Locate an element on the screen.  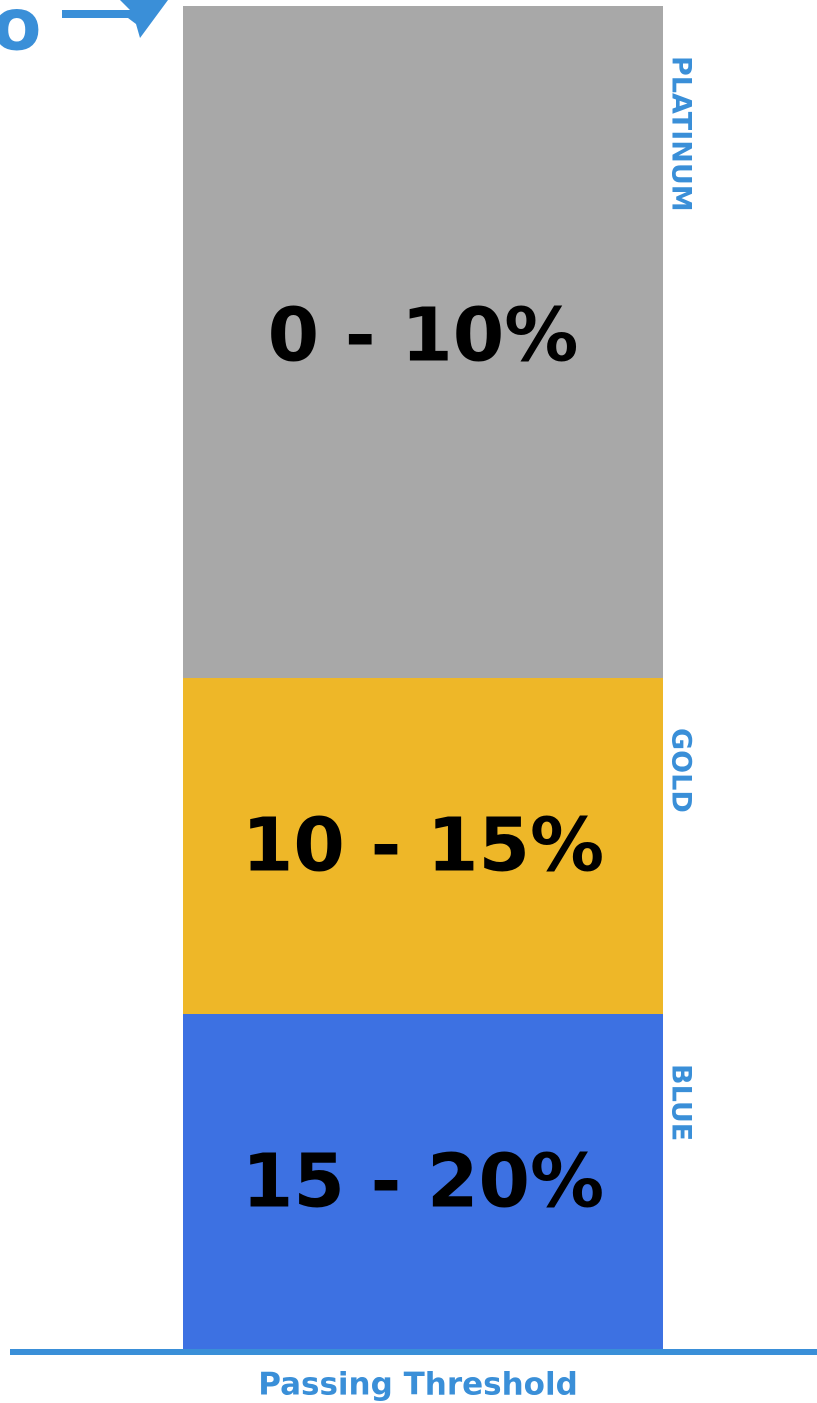
footer-label: Passing Threshold is located at coordinates (418, 1385).